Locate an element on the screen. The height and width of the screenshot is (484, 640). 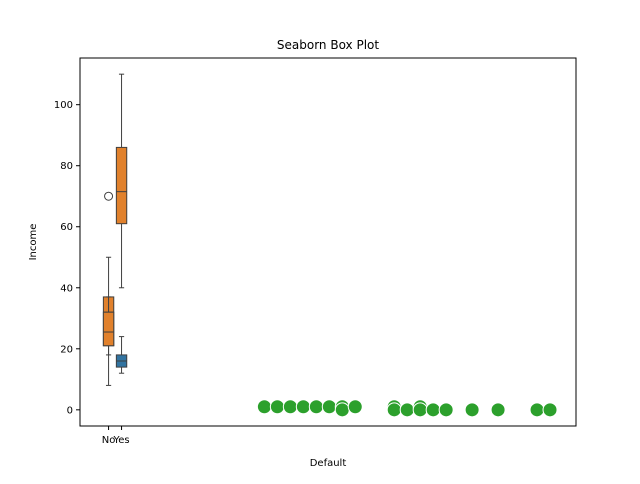
flier is located at coordinates (109, 196).